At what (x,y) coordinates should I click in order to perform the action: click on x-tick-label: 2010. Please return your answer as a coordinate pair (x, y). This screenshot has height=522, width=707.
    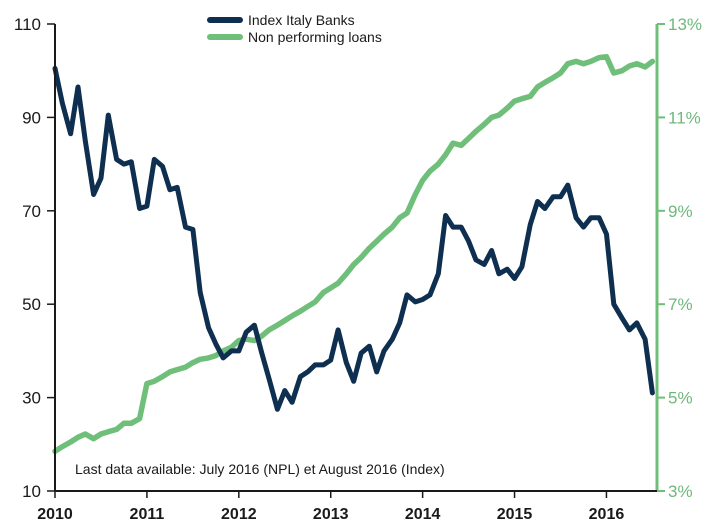
    Looking at the image, I should click on (55, 514).